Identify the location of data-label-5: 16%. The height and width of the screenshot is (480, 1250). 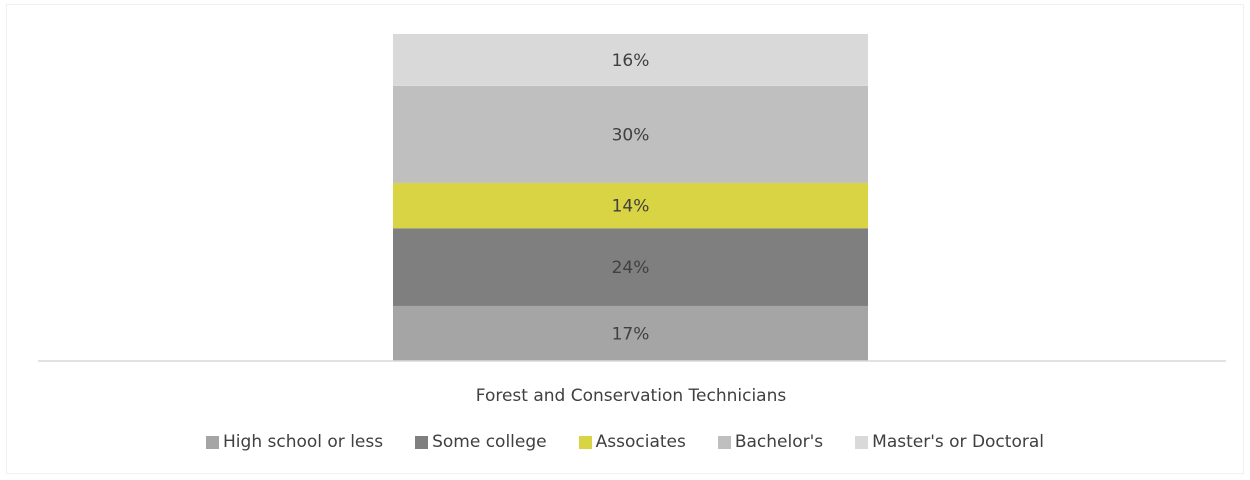
(631, 61).